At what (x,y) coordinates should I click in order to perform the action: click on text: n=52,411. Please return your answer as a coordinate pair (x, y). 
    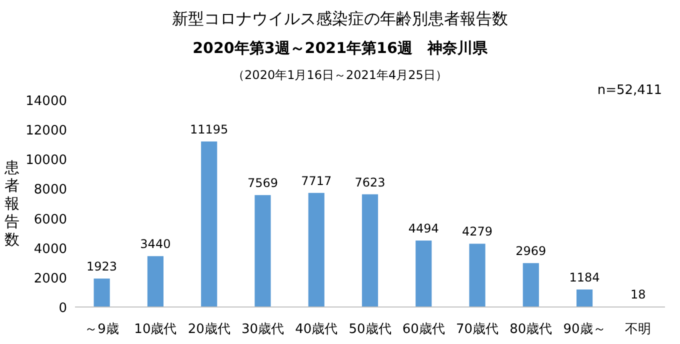
    Looking at the image, I should click on (629, 90).